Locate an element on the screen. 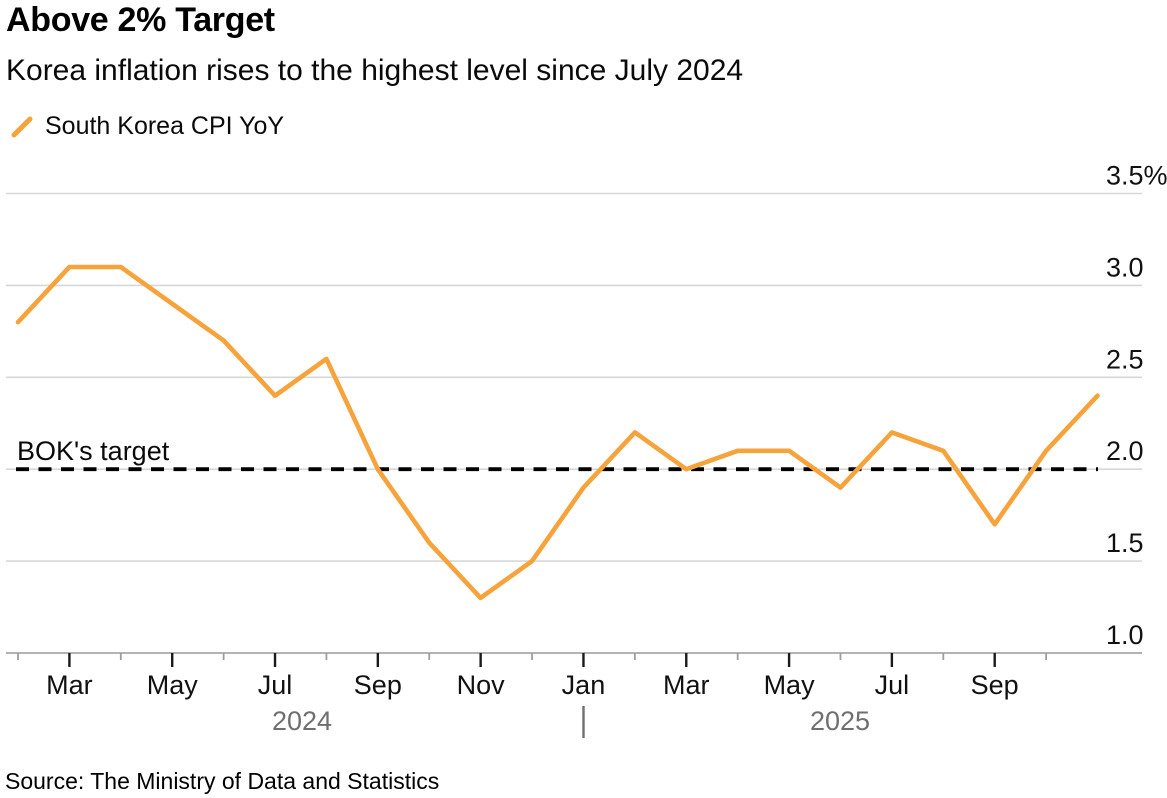 The width and height of the screenshot is (1167, 798). y-tick-label: 2.0 is located at coordinates (1125, 451).